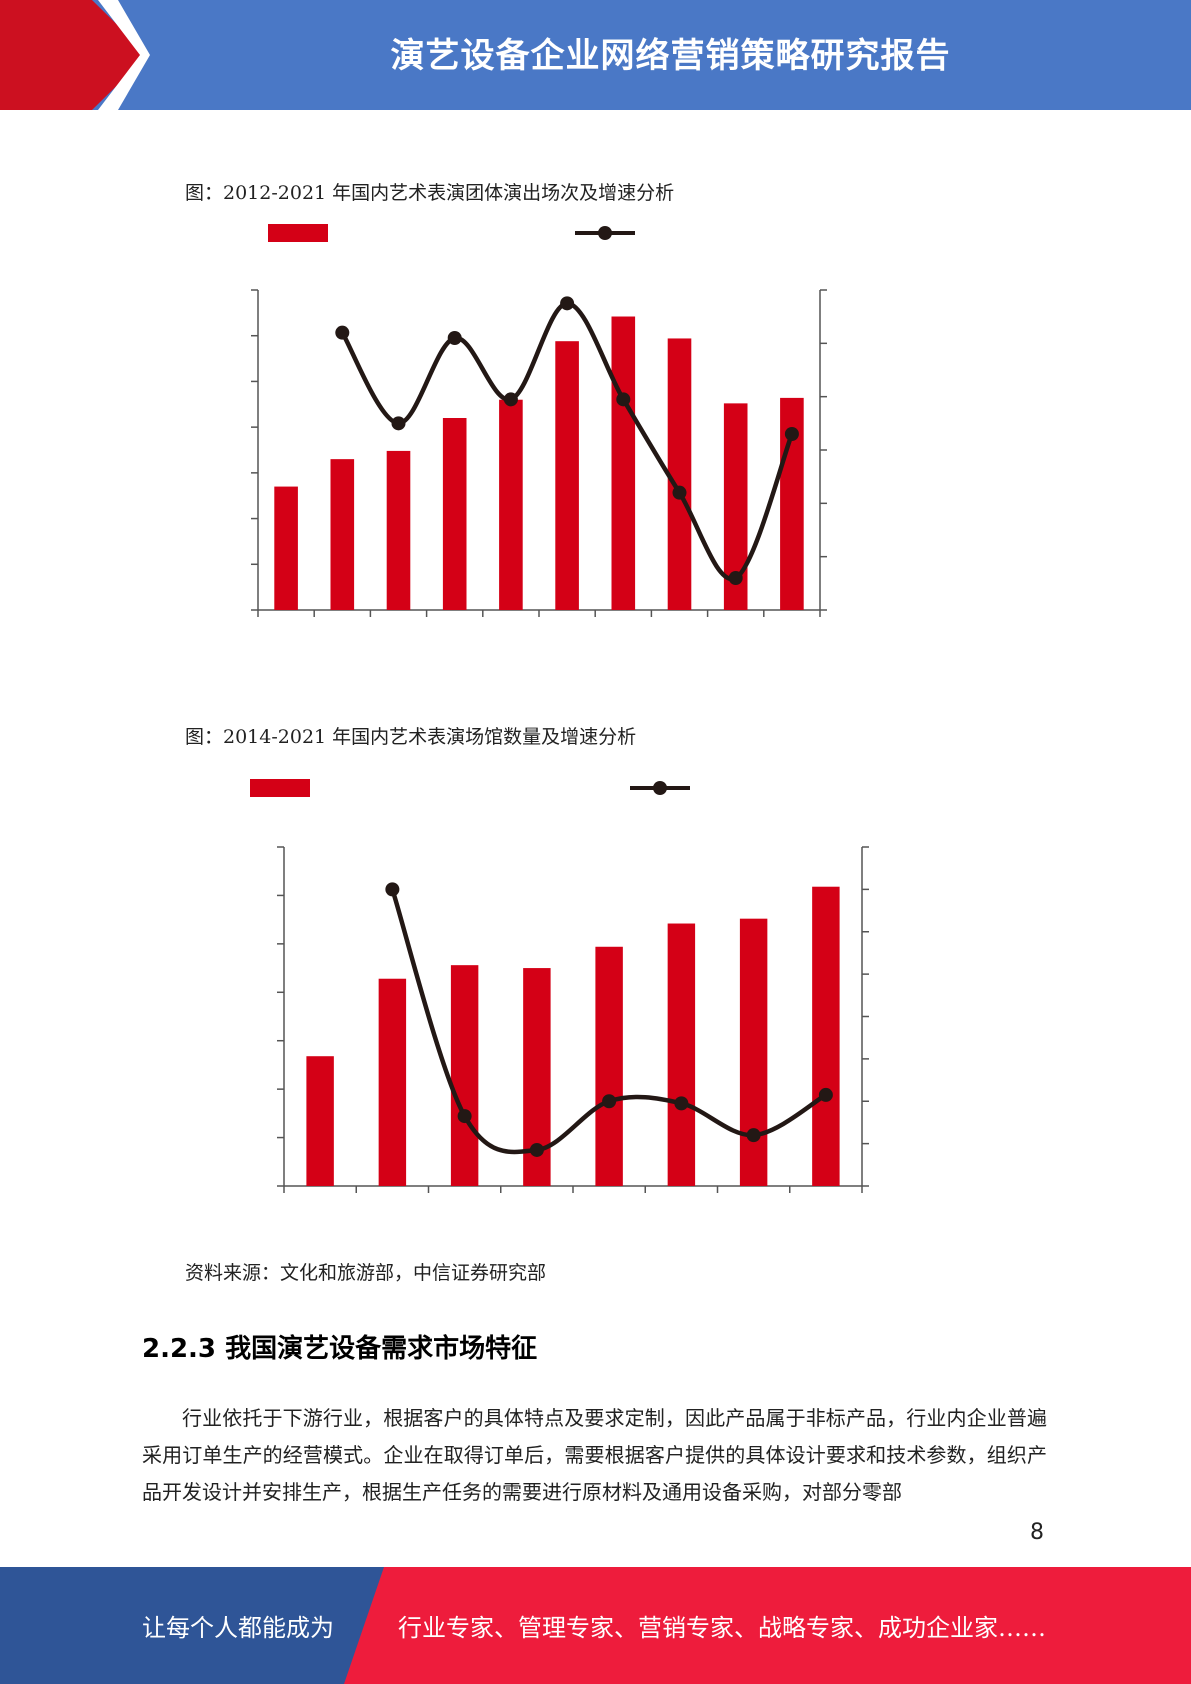 This screenshot has height=1684, width=1191. I want to click on page-header: 演艺设备企业网络营销策略研究报告, so click(595, 55).